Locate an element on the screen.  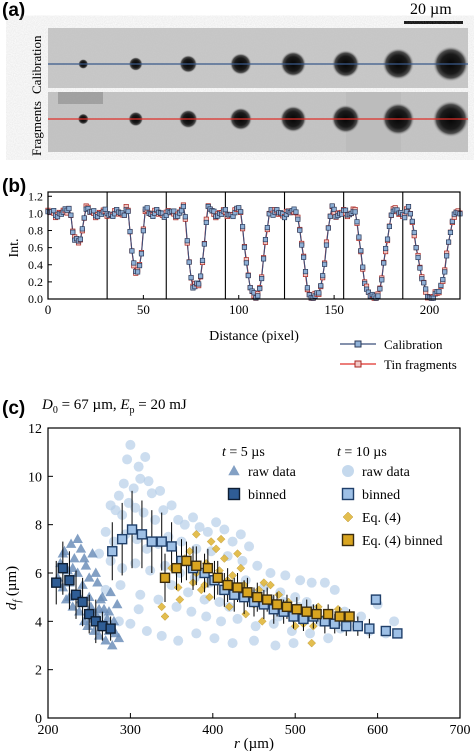
profile-plot-frame is located at coordinates (254, 245).